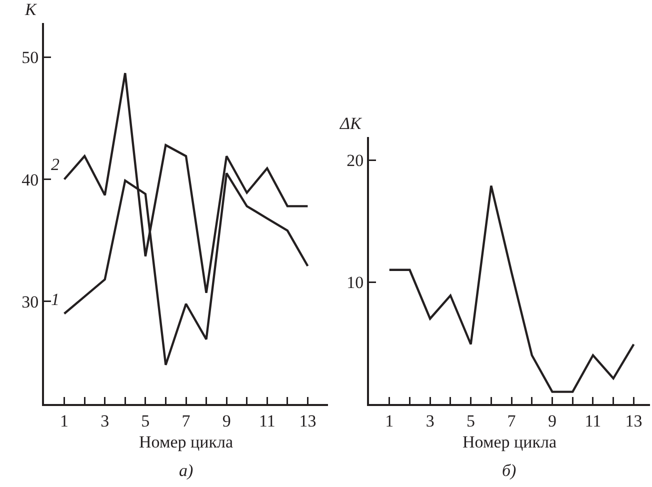  What do you see at coordinates (30, 302) in the screenshot?
I see `y-tick-label: 30` at bounding box center [30, 302].